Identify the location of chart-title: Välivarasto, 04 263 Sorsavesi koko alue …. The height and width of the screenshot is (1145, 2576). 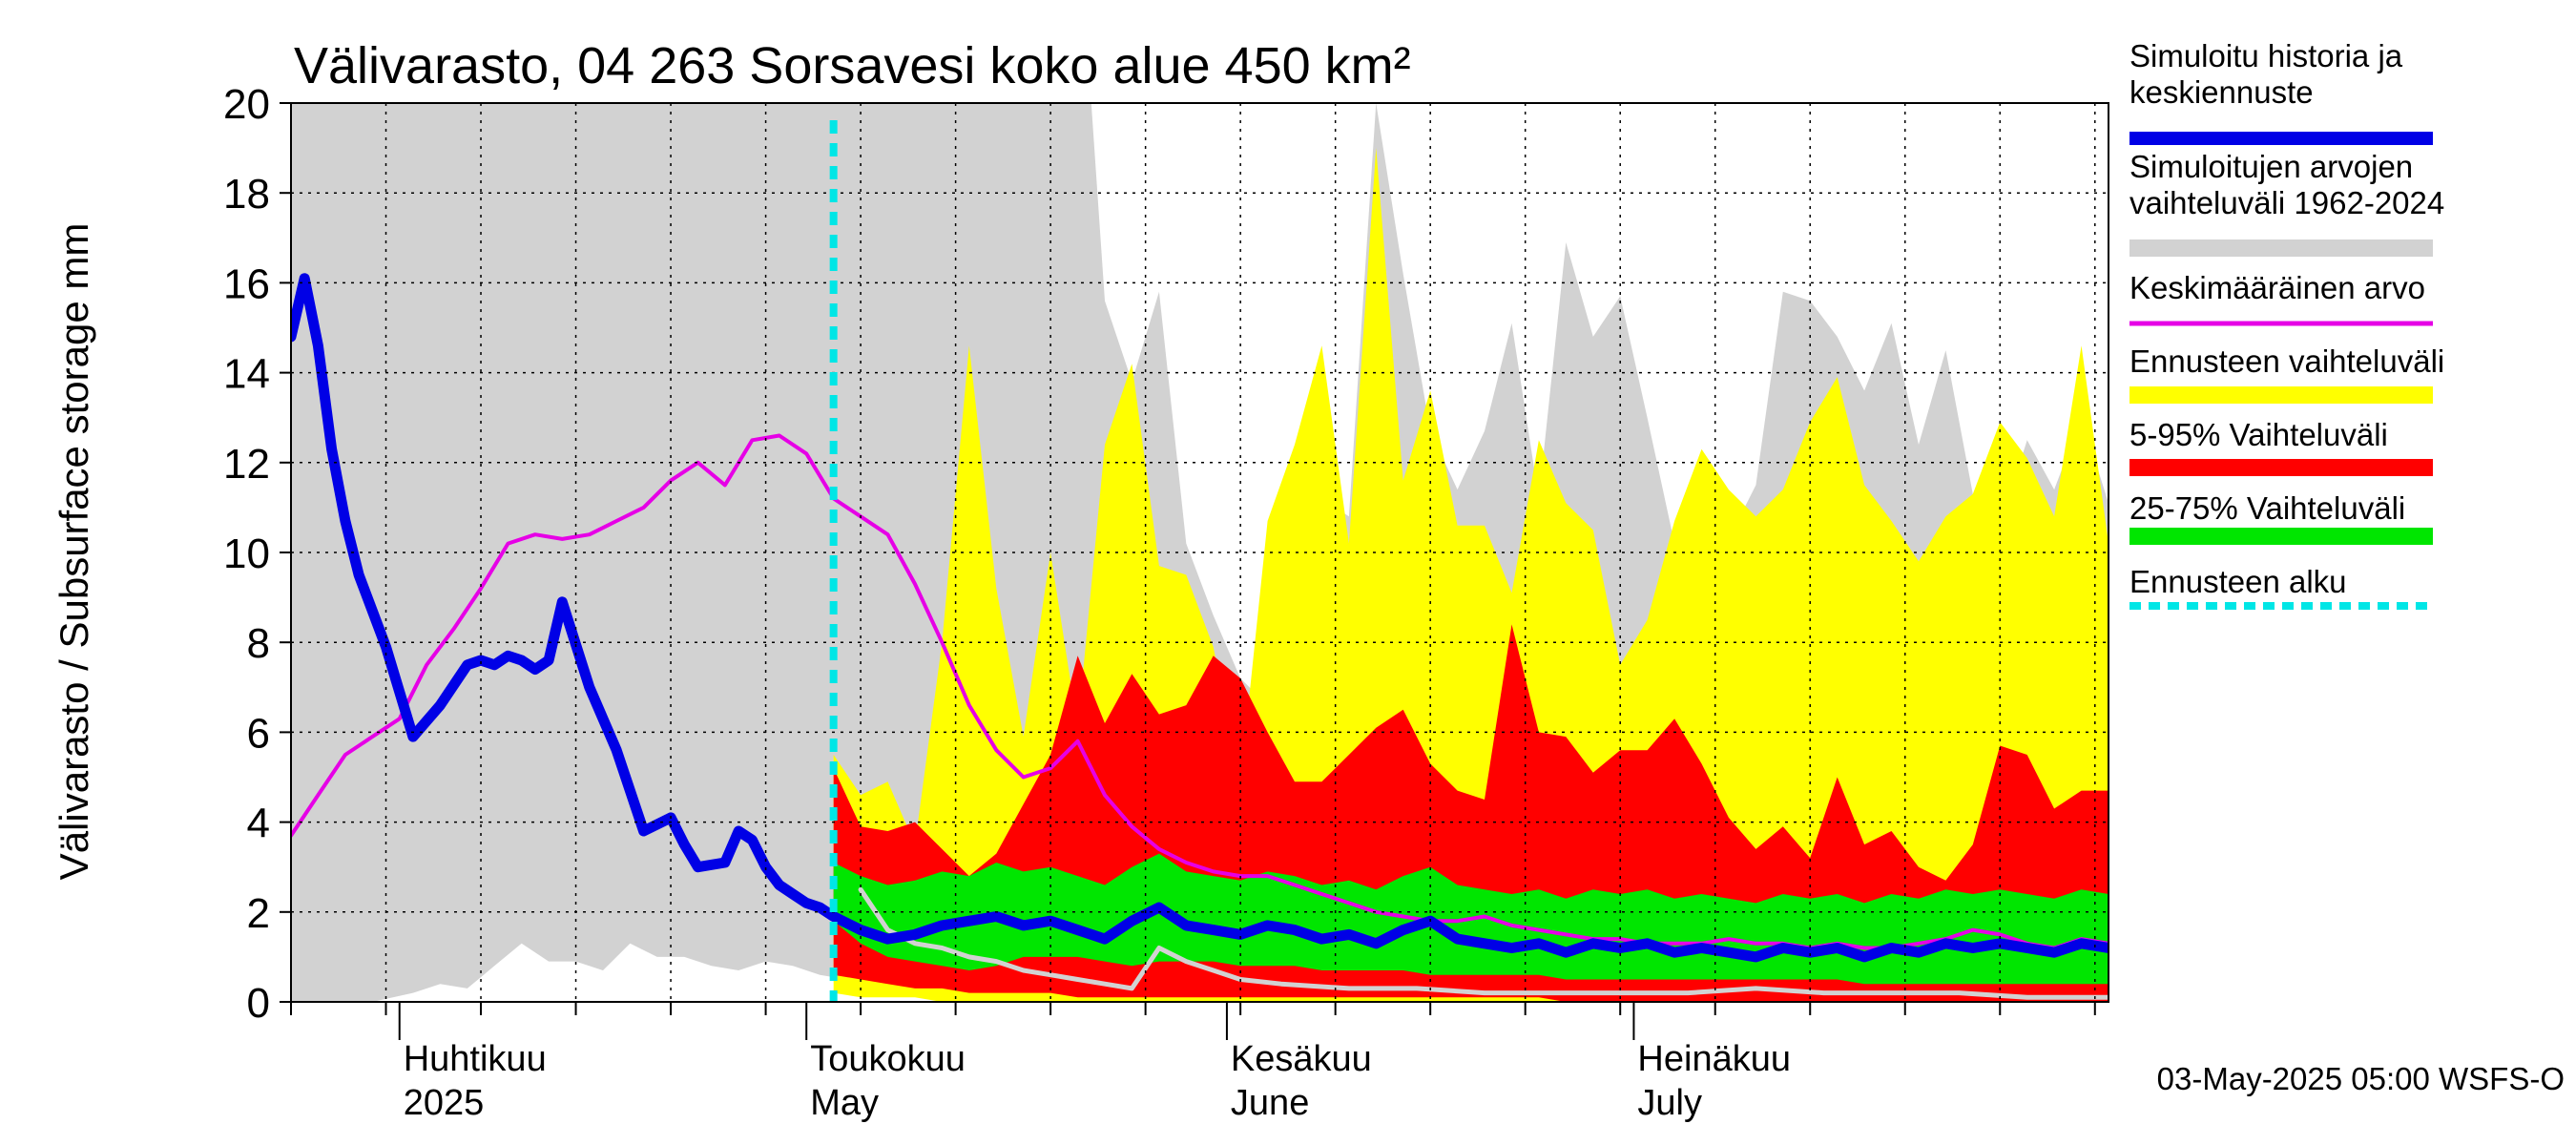
(852, 66).